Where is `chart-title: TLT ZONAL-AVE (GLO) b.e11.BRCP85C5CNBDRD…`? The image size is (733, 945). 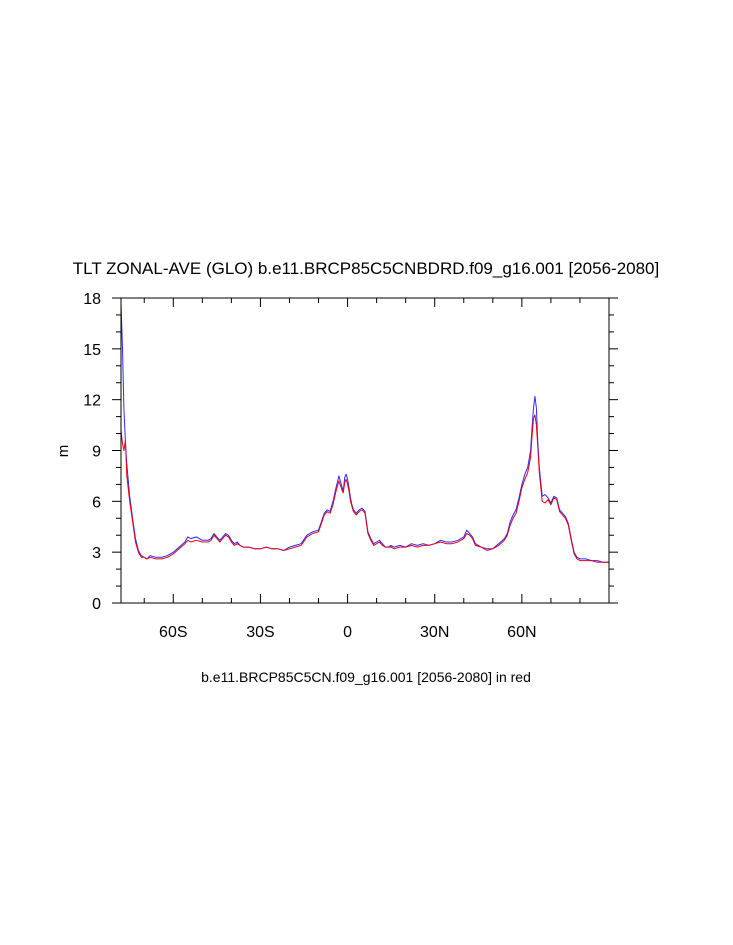
chart-title: TLT ZONAL-AVE (GLO) b.e11.BRCP85C5CNBDRD… is located at coordinates (366, 268).